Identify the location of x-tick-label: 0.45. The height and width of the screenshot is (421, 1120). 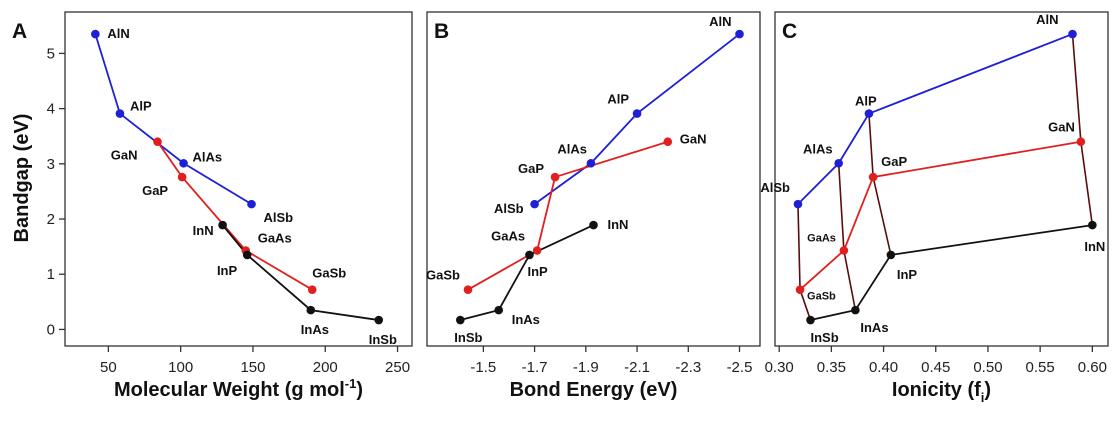
(935, 367).